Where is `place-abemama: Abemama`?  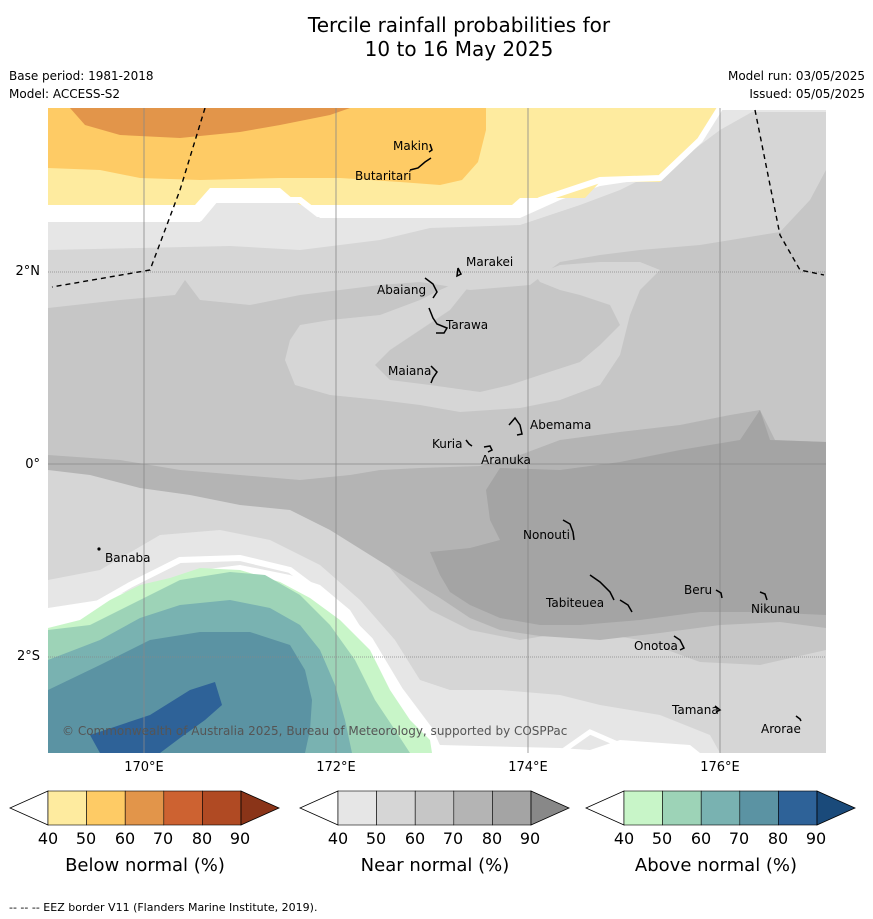
place-abemama: Abemama is located at coordinates (561, 425).